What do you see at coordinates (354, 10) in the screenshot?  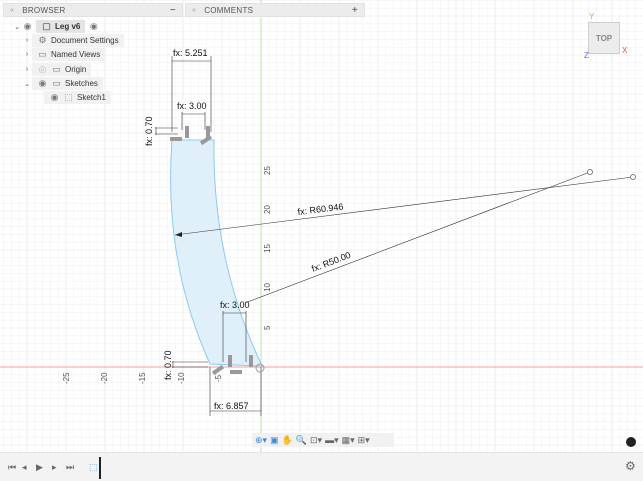 I see `add-comment-button: +` at bounding box center [354, 10].